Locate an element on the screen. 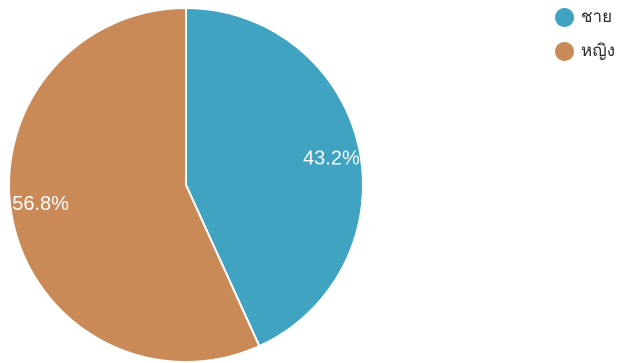  legend-swatch-female is located at coordinates (564, 51).